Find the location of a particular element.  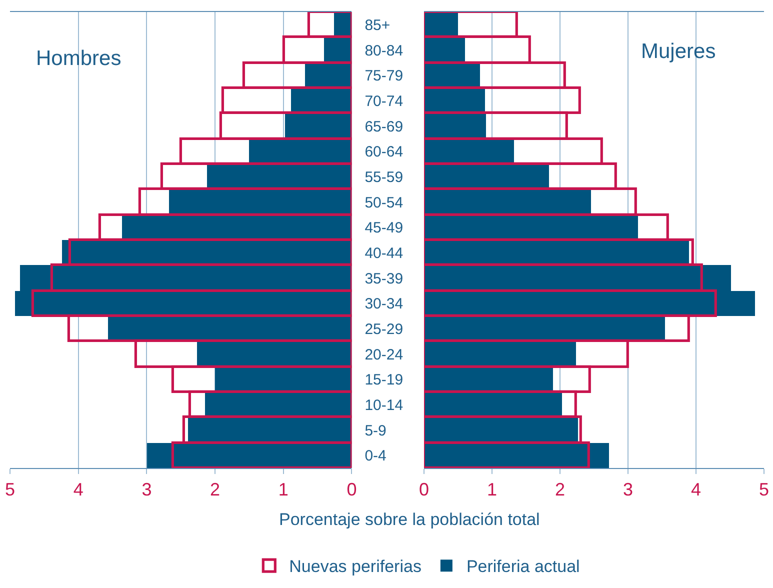

y-tick-label: 15-19 is located at coordinates (384, 380).